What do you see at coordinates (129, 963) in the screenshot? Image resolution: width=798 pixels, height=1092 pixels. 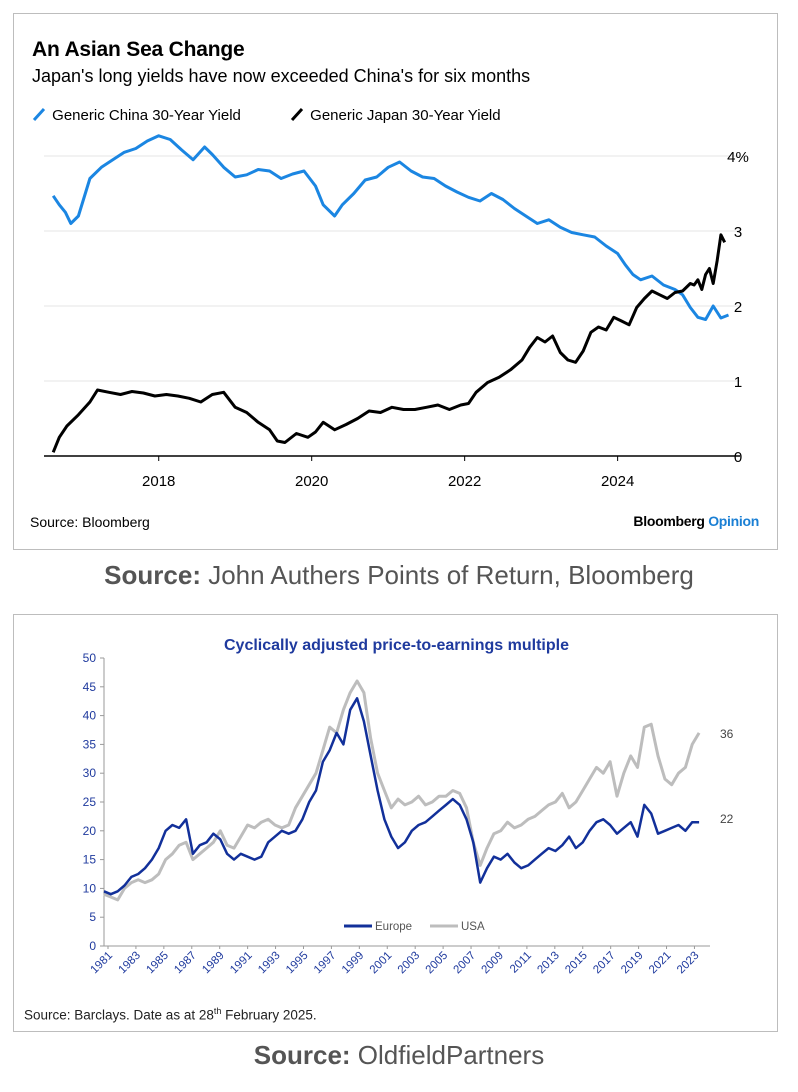 I see `chart2-x-tick-label: 1983` at bounding box center [129, 963].